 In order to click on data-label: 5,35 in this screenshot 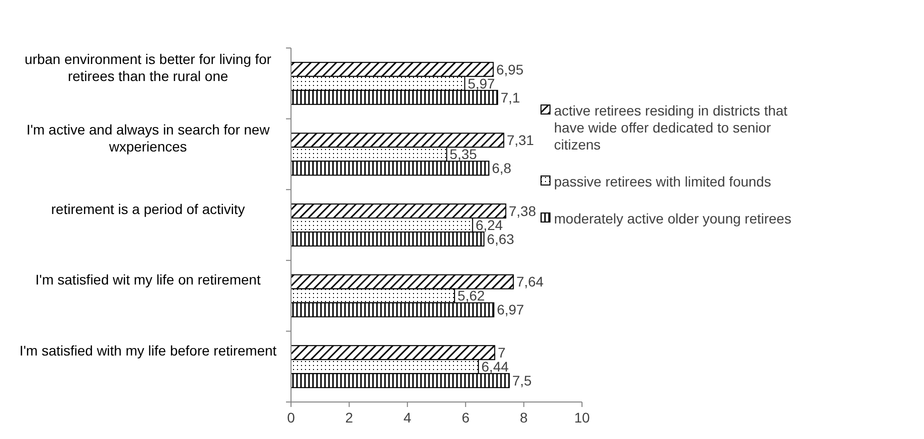, I will do `click(464, 154)`.